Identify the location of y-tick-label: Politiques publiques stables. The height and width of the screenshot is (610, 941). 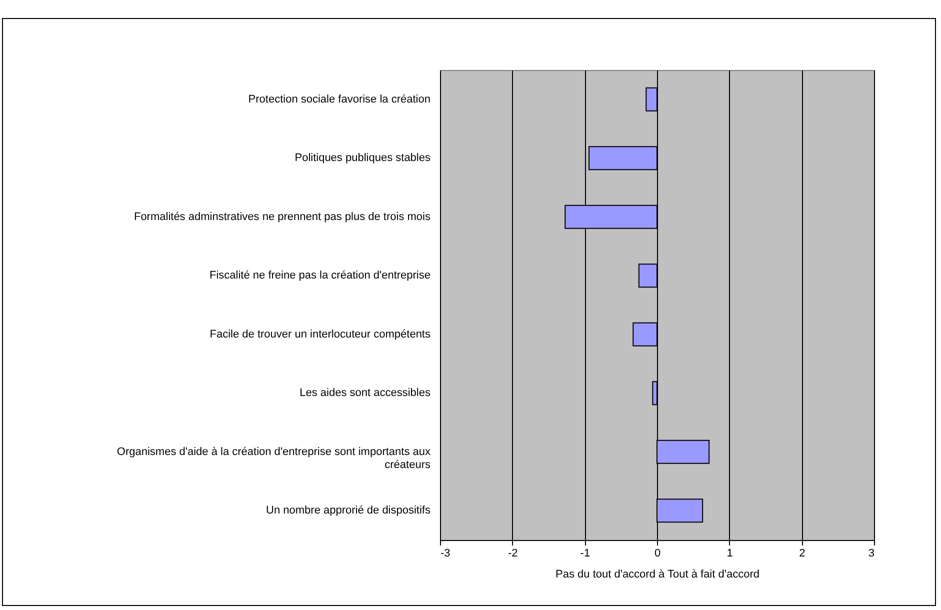
(362, 158).